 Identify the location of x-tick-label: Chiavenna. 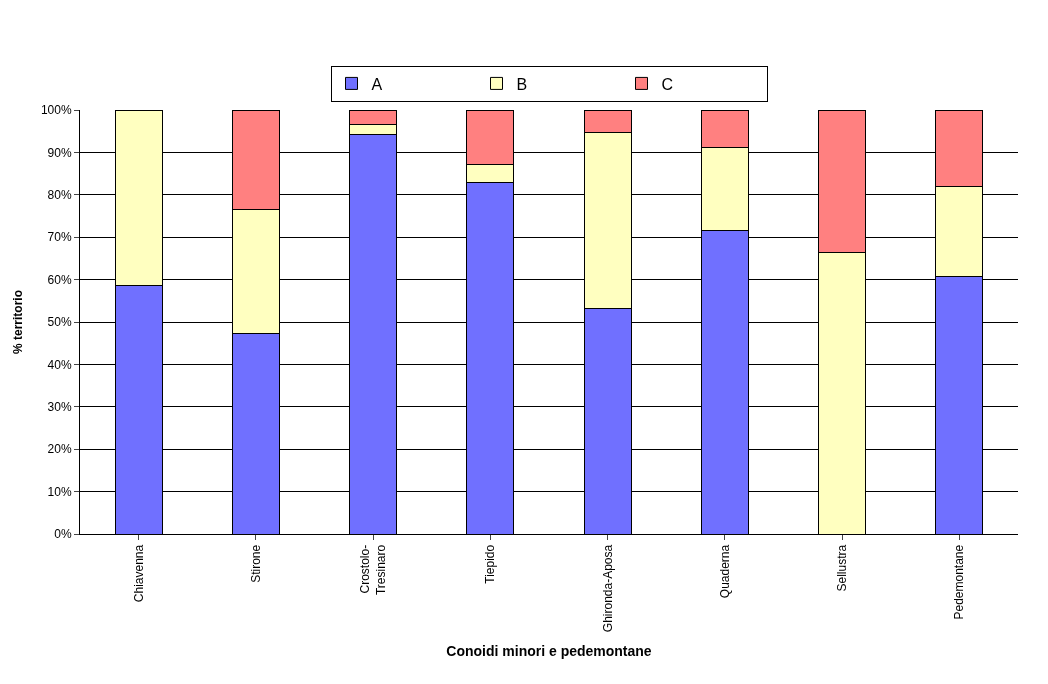
(138, 573).